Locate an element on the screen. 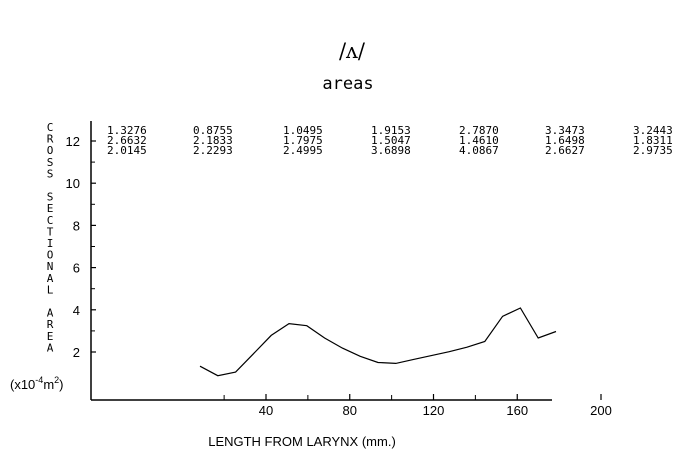 This screenshot has width=688, height=451. chart-title: /ʌ/ is located at coordinates (352, 51).